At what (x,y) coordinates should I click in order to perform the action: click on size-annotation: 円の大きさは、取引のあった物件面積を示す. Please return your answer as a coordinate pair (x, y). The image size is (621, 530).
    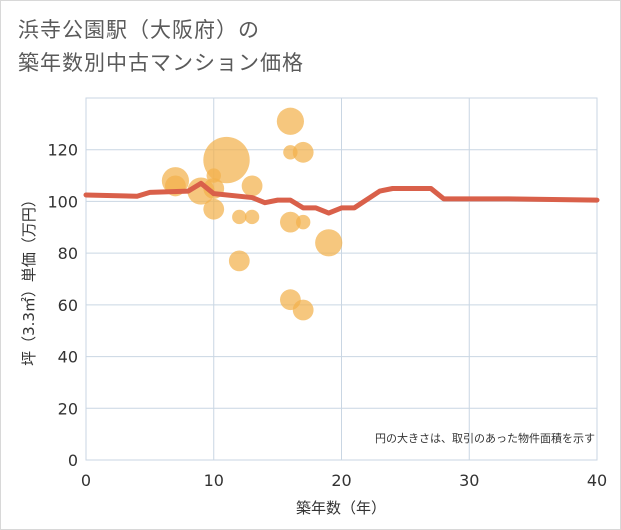
    Looking at the image, I should click on (485, 438).